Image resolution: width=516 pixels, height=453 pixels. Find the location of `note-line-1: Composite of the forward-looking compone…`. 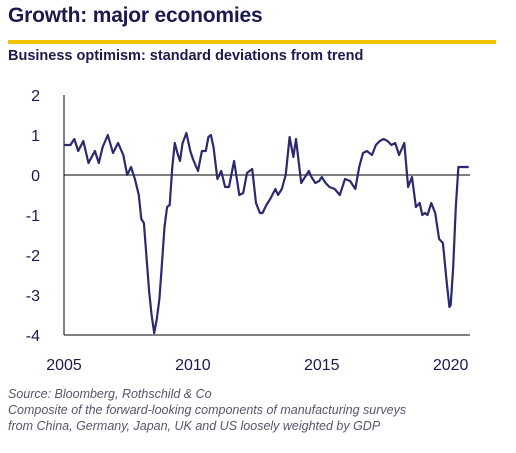

note-line-1: Composite of the forward-looking compone… is located at coordinates (207, 410).